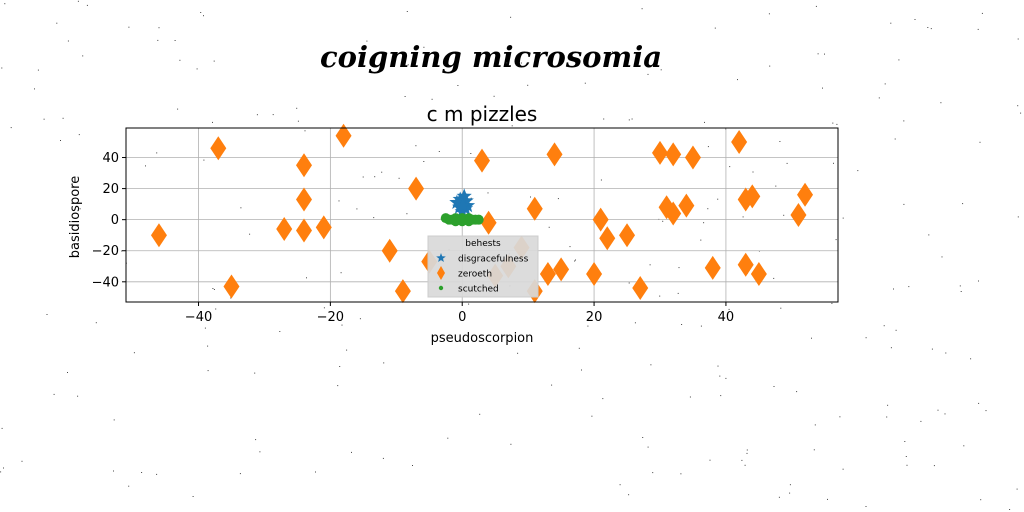 The width and height of the screenshot is (1024, 512). What do you see at coordinates (330, 317) in the screenshot?
I see `x-tick-label: −20` at bounding box center [330, 317].